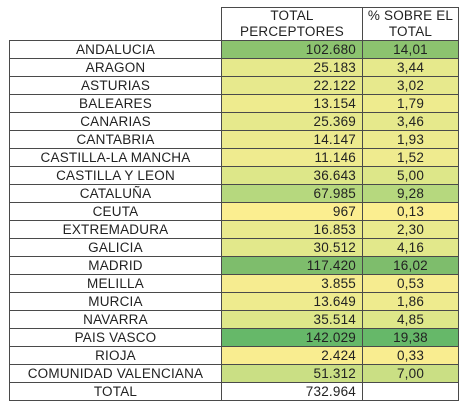 The image size is (476, 416). I want to click on table-row: ARAGON 25.183 3,44, so click(234, 67).